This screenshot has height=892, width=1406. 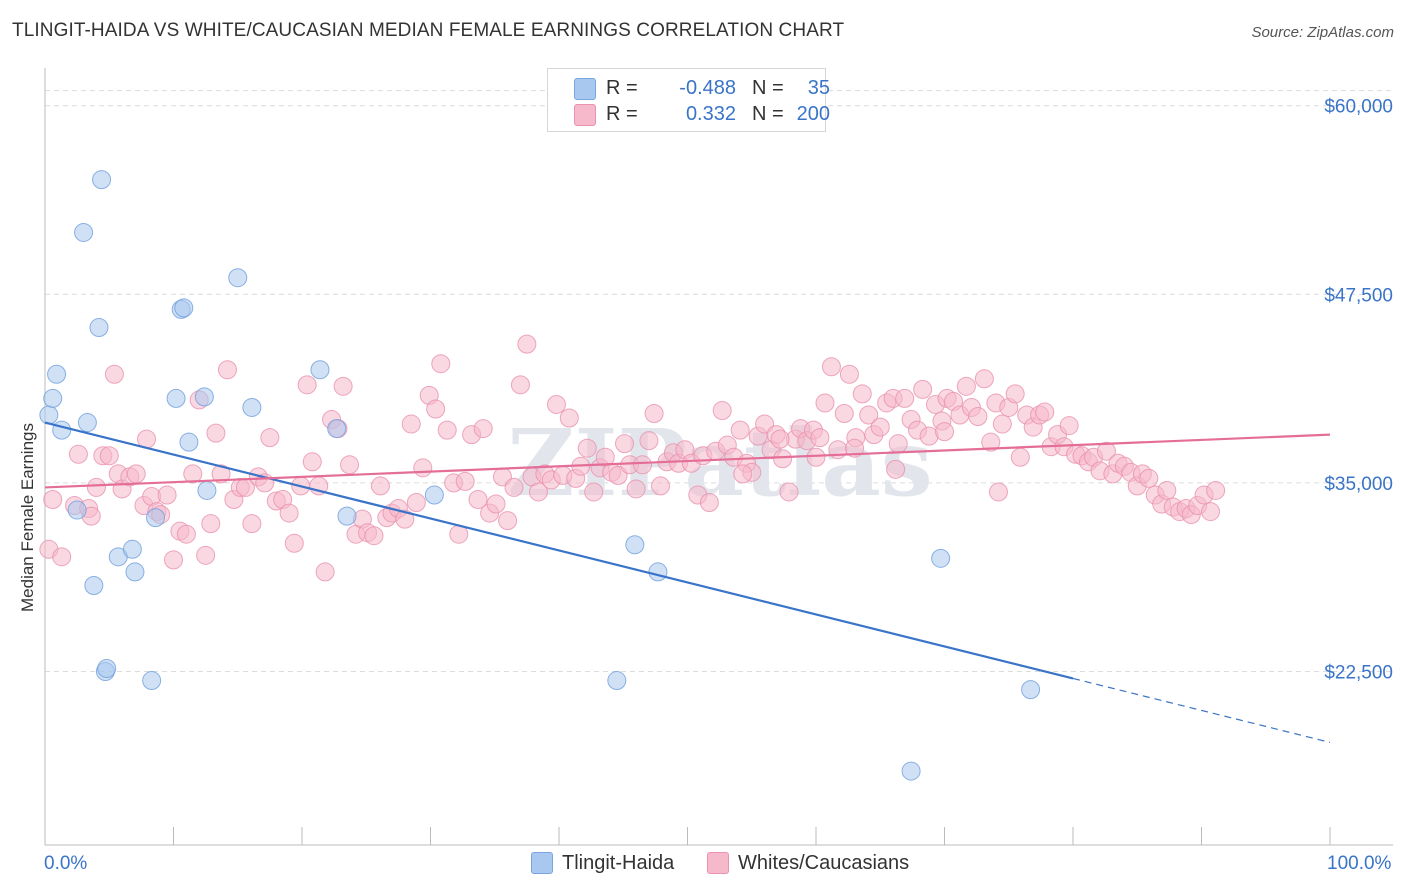 I want to click on bottom-legend-tlingit-label: Tlingit-Haida, so click(x=618, y=863).